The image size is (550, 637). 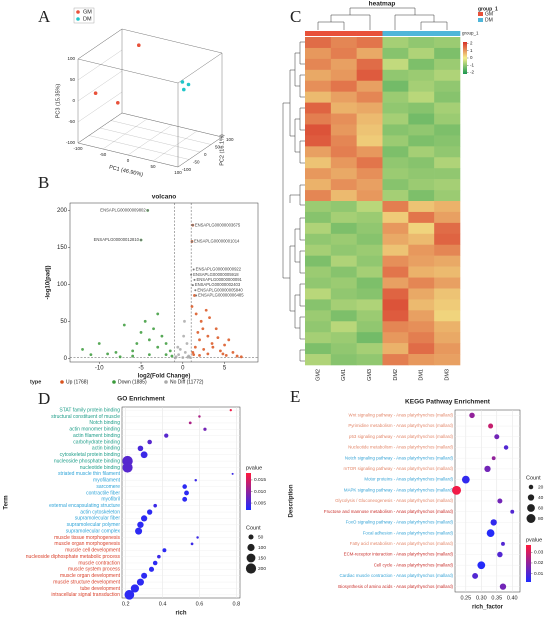 What do you see at coordinates (87, 461) in the screenshot?
I see `term-label: nucleoside phosphate binding` at bounding box center [87, 461].